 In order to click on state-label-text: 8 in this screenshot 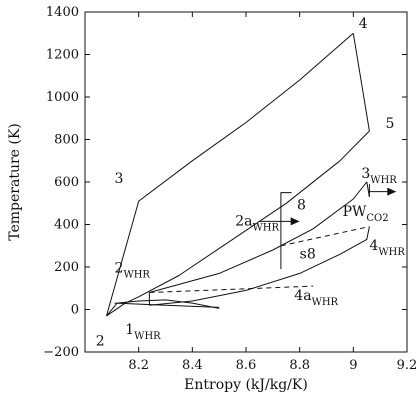, I will do `click(301, 206)`.